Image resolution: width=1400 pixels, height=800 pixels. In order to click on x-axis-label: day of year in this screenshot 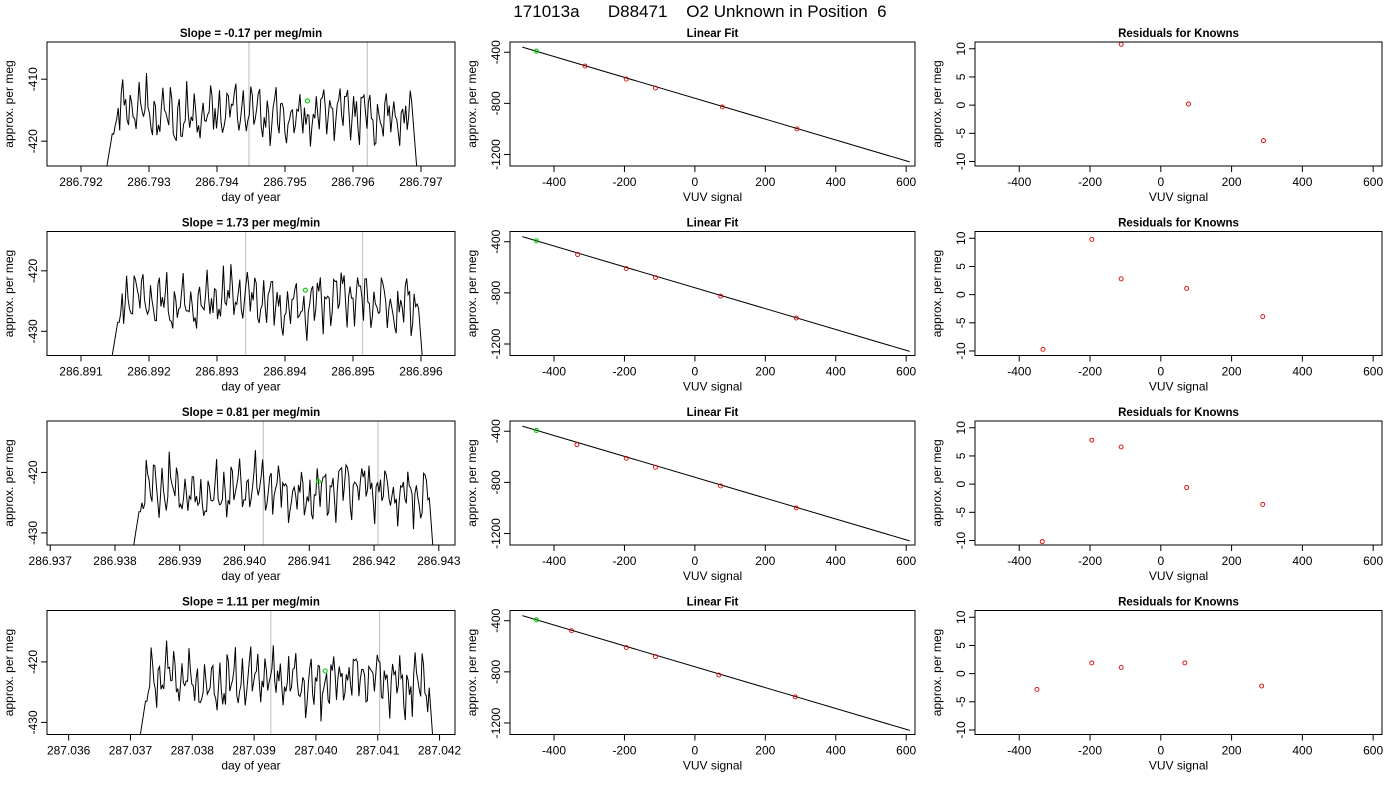, I will do `click(250, 387)`.